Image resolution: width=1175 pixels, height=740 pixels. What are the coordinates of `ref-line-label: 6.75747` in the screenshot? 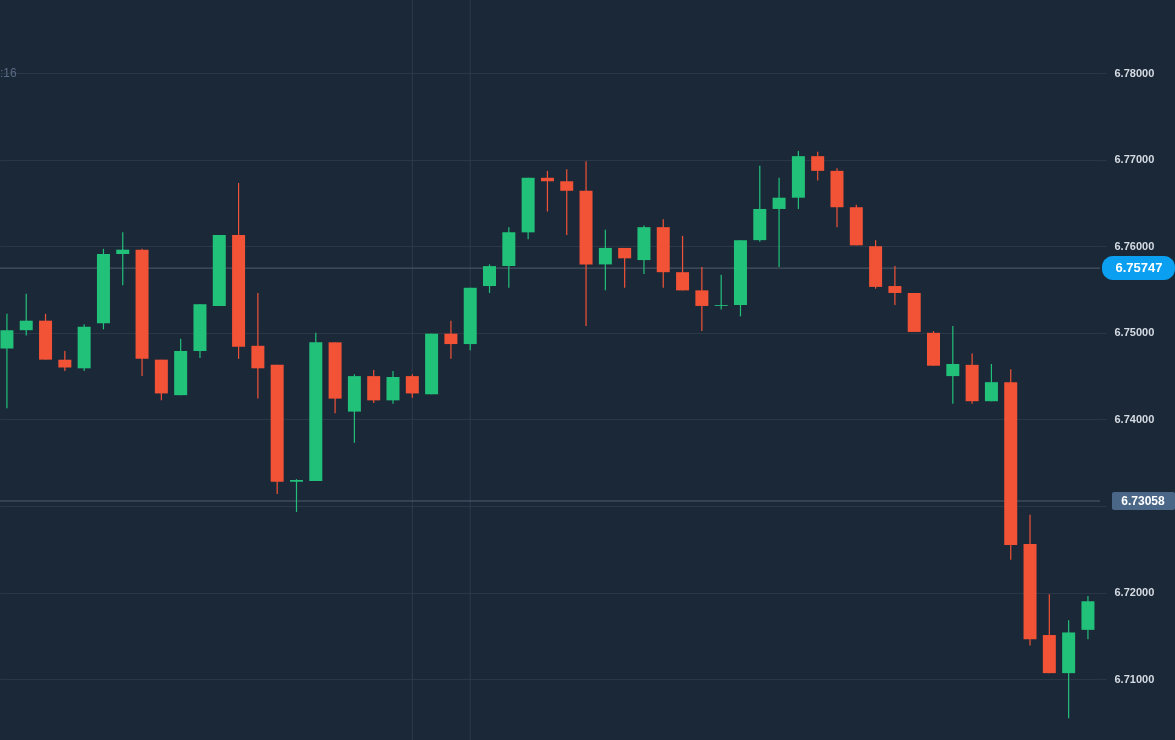 It's located at (1139, 268).